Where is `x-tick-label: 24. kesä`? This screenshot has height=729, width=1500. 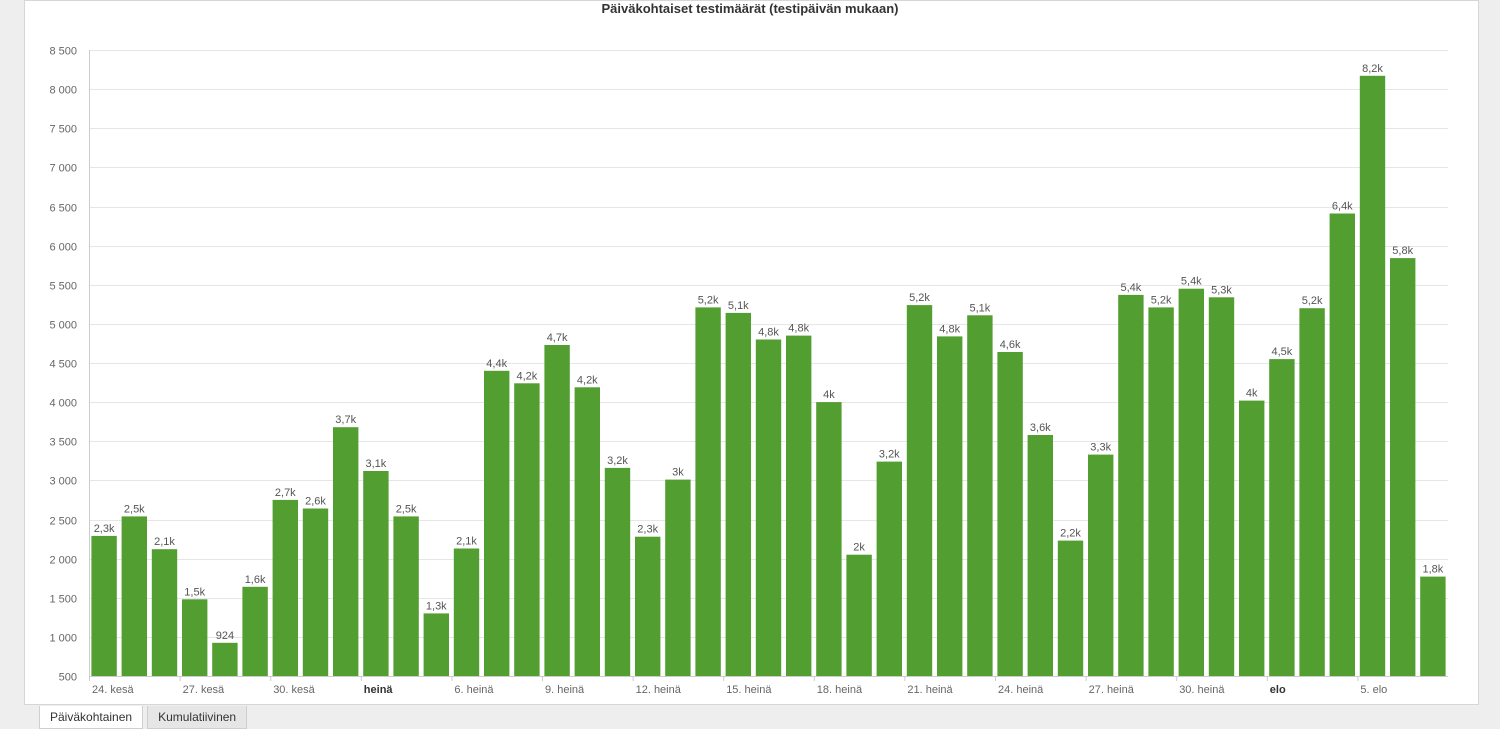
x-tick-label: 24. kesä is located at coordinates (113, 690).